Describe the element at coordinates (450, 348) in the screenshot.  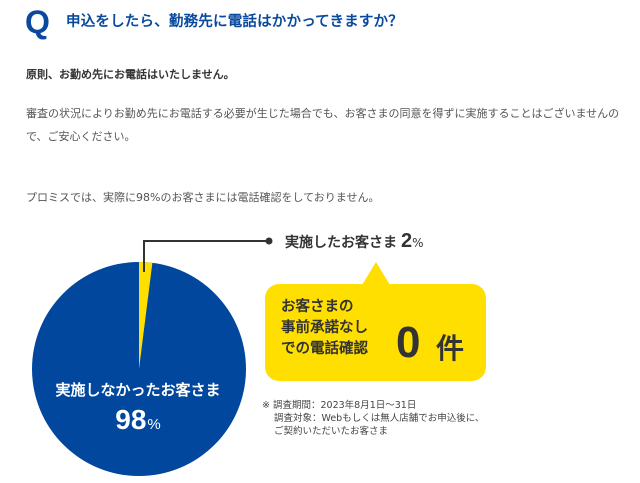
I see `bubble-unit: 件` at that location.